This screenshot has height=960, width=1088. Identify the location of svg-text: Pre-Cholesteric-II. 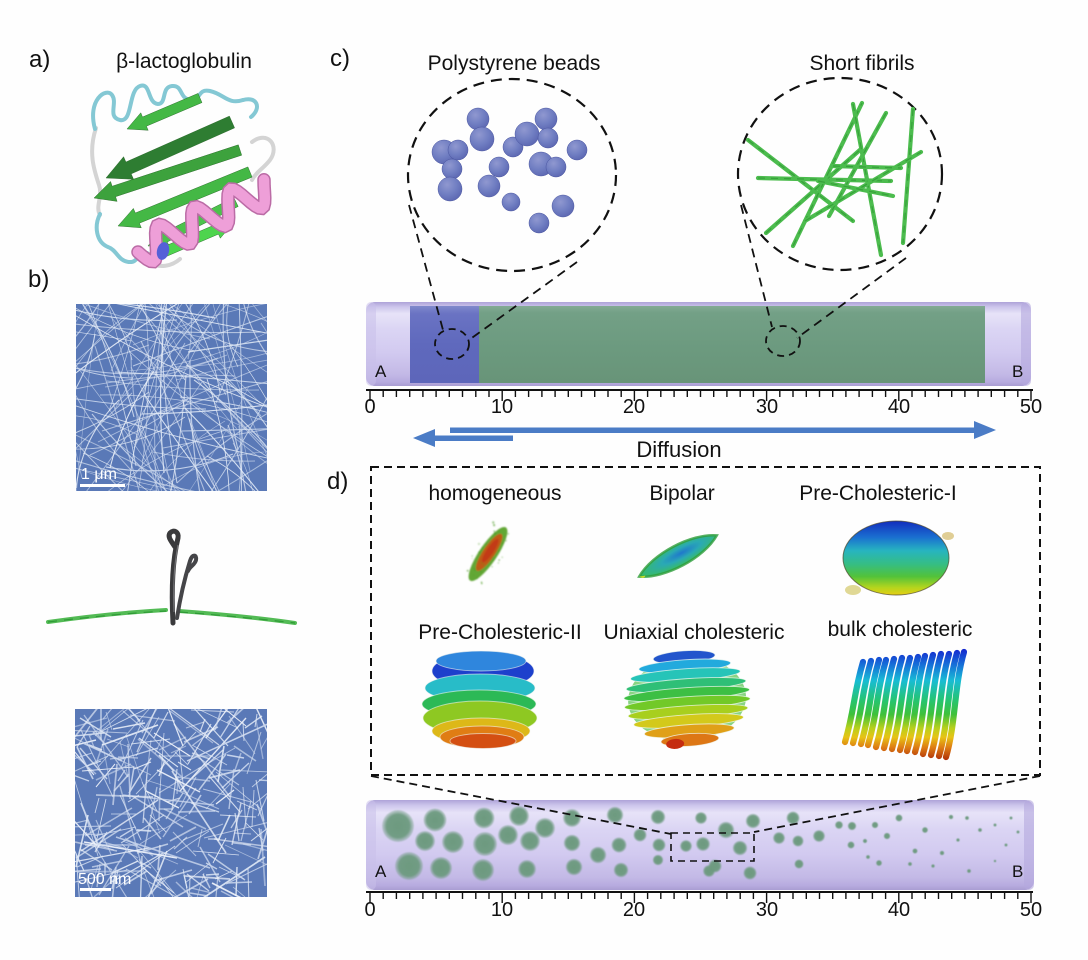
(499, 632).